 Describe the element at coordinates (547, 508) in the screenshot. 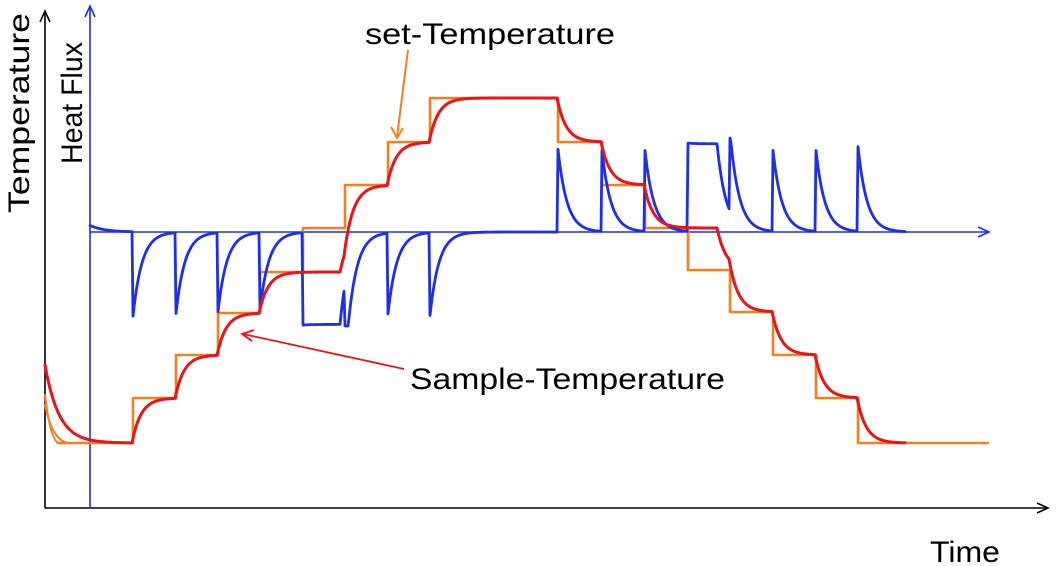

I see `time-axis` at that location.